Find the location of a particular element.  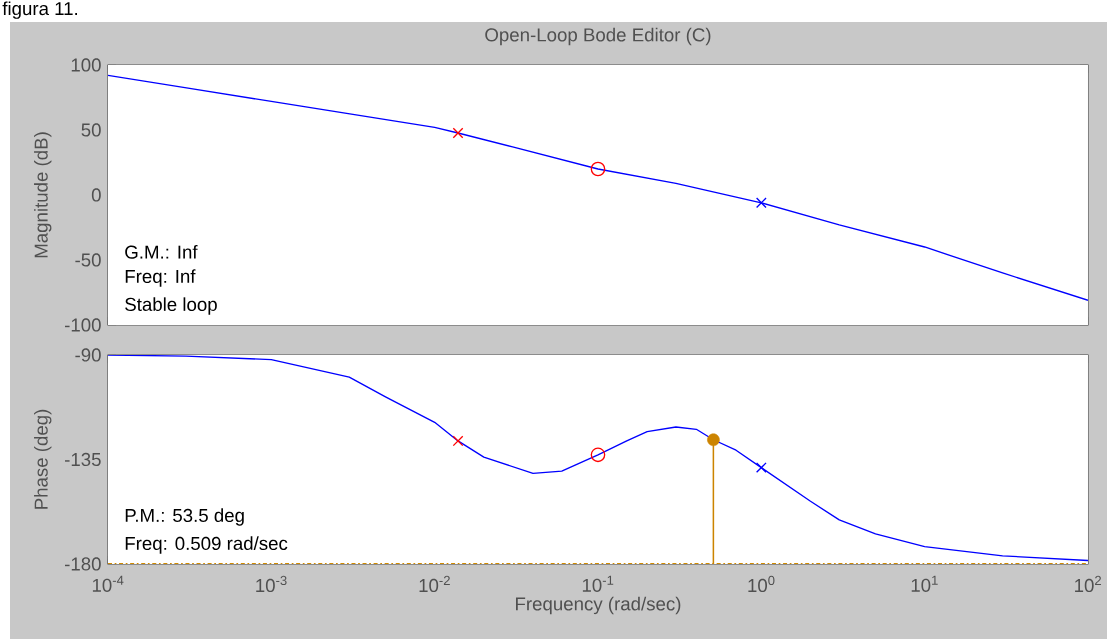

x-tick-label: 10$^{-4}$ is located at coordinates (108, 583).